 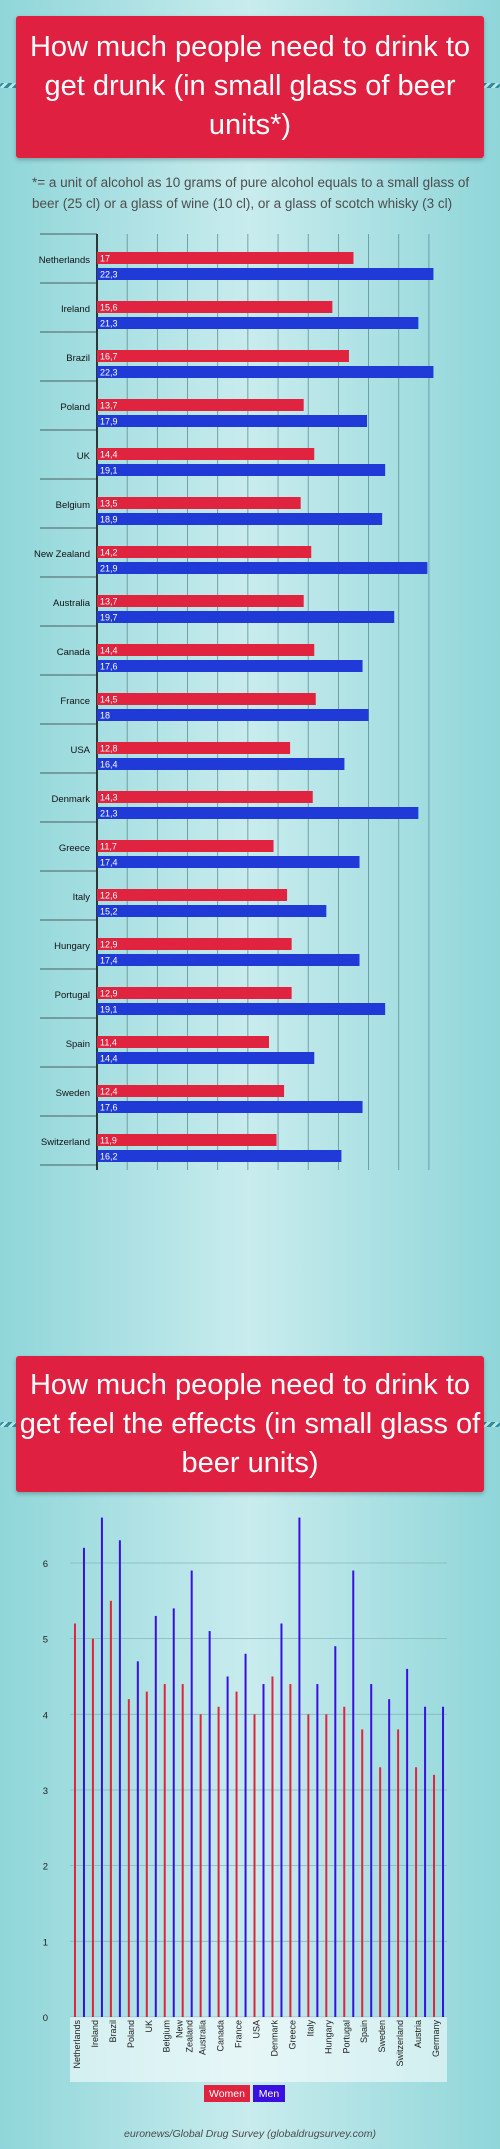 I want to click on bar-men-italy, so click(x=212, y=911).